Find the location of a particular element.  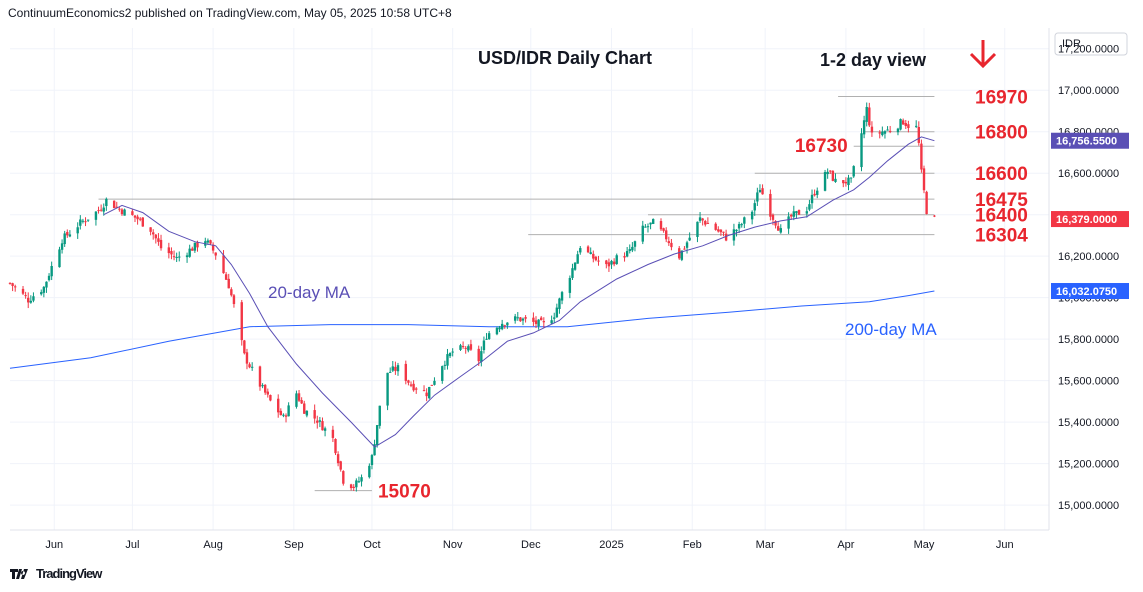

price-badge-label: 16,032.0750 is located at coordinates (1086, 292).